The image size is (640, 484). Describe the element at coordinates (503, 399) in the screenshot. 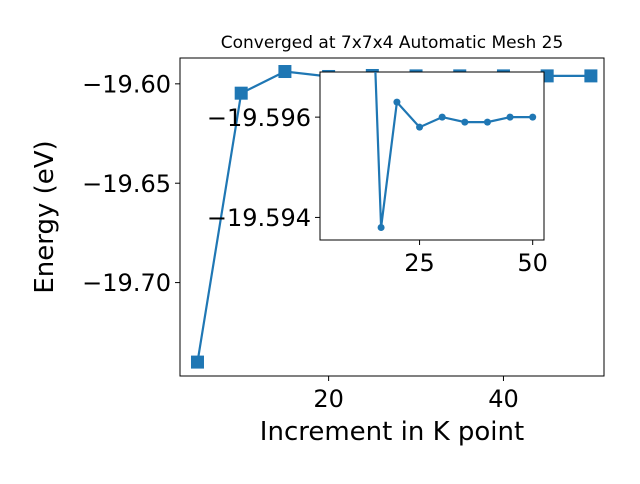

I see `main-x-tick-label: 40` at that location.